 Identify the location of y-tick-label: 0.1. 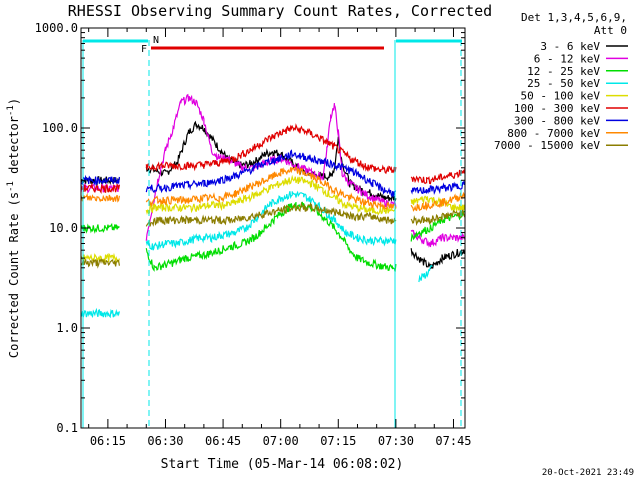
(67, 428).